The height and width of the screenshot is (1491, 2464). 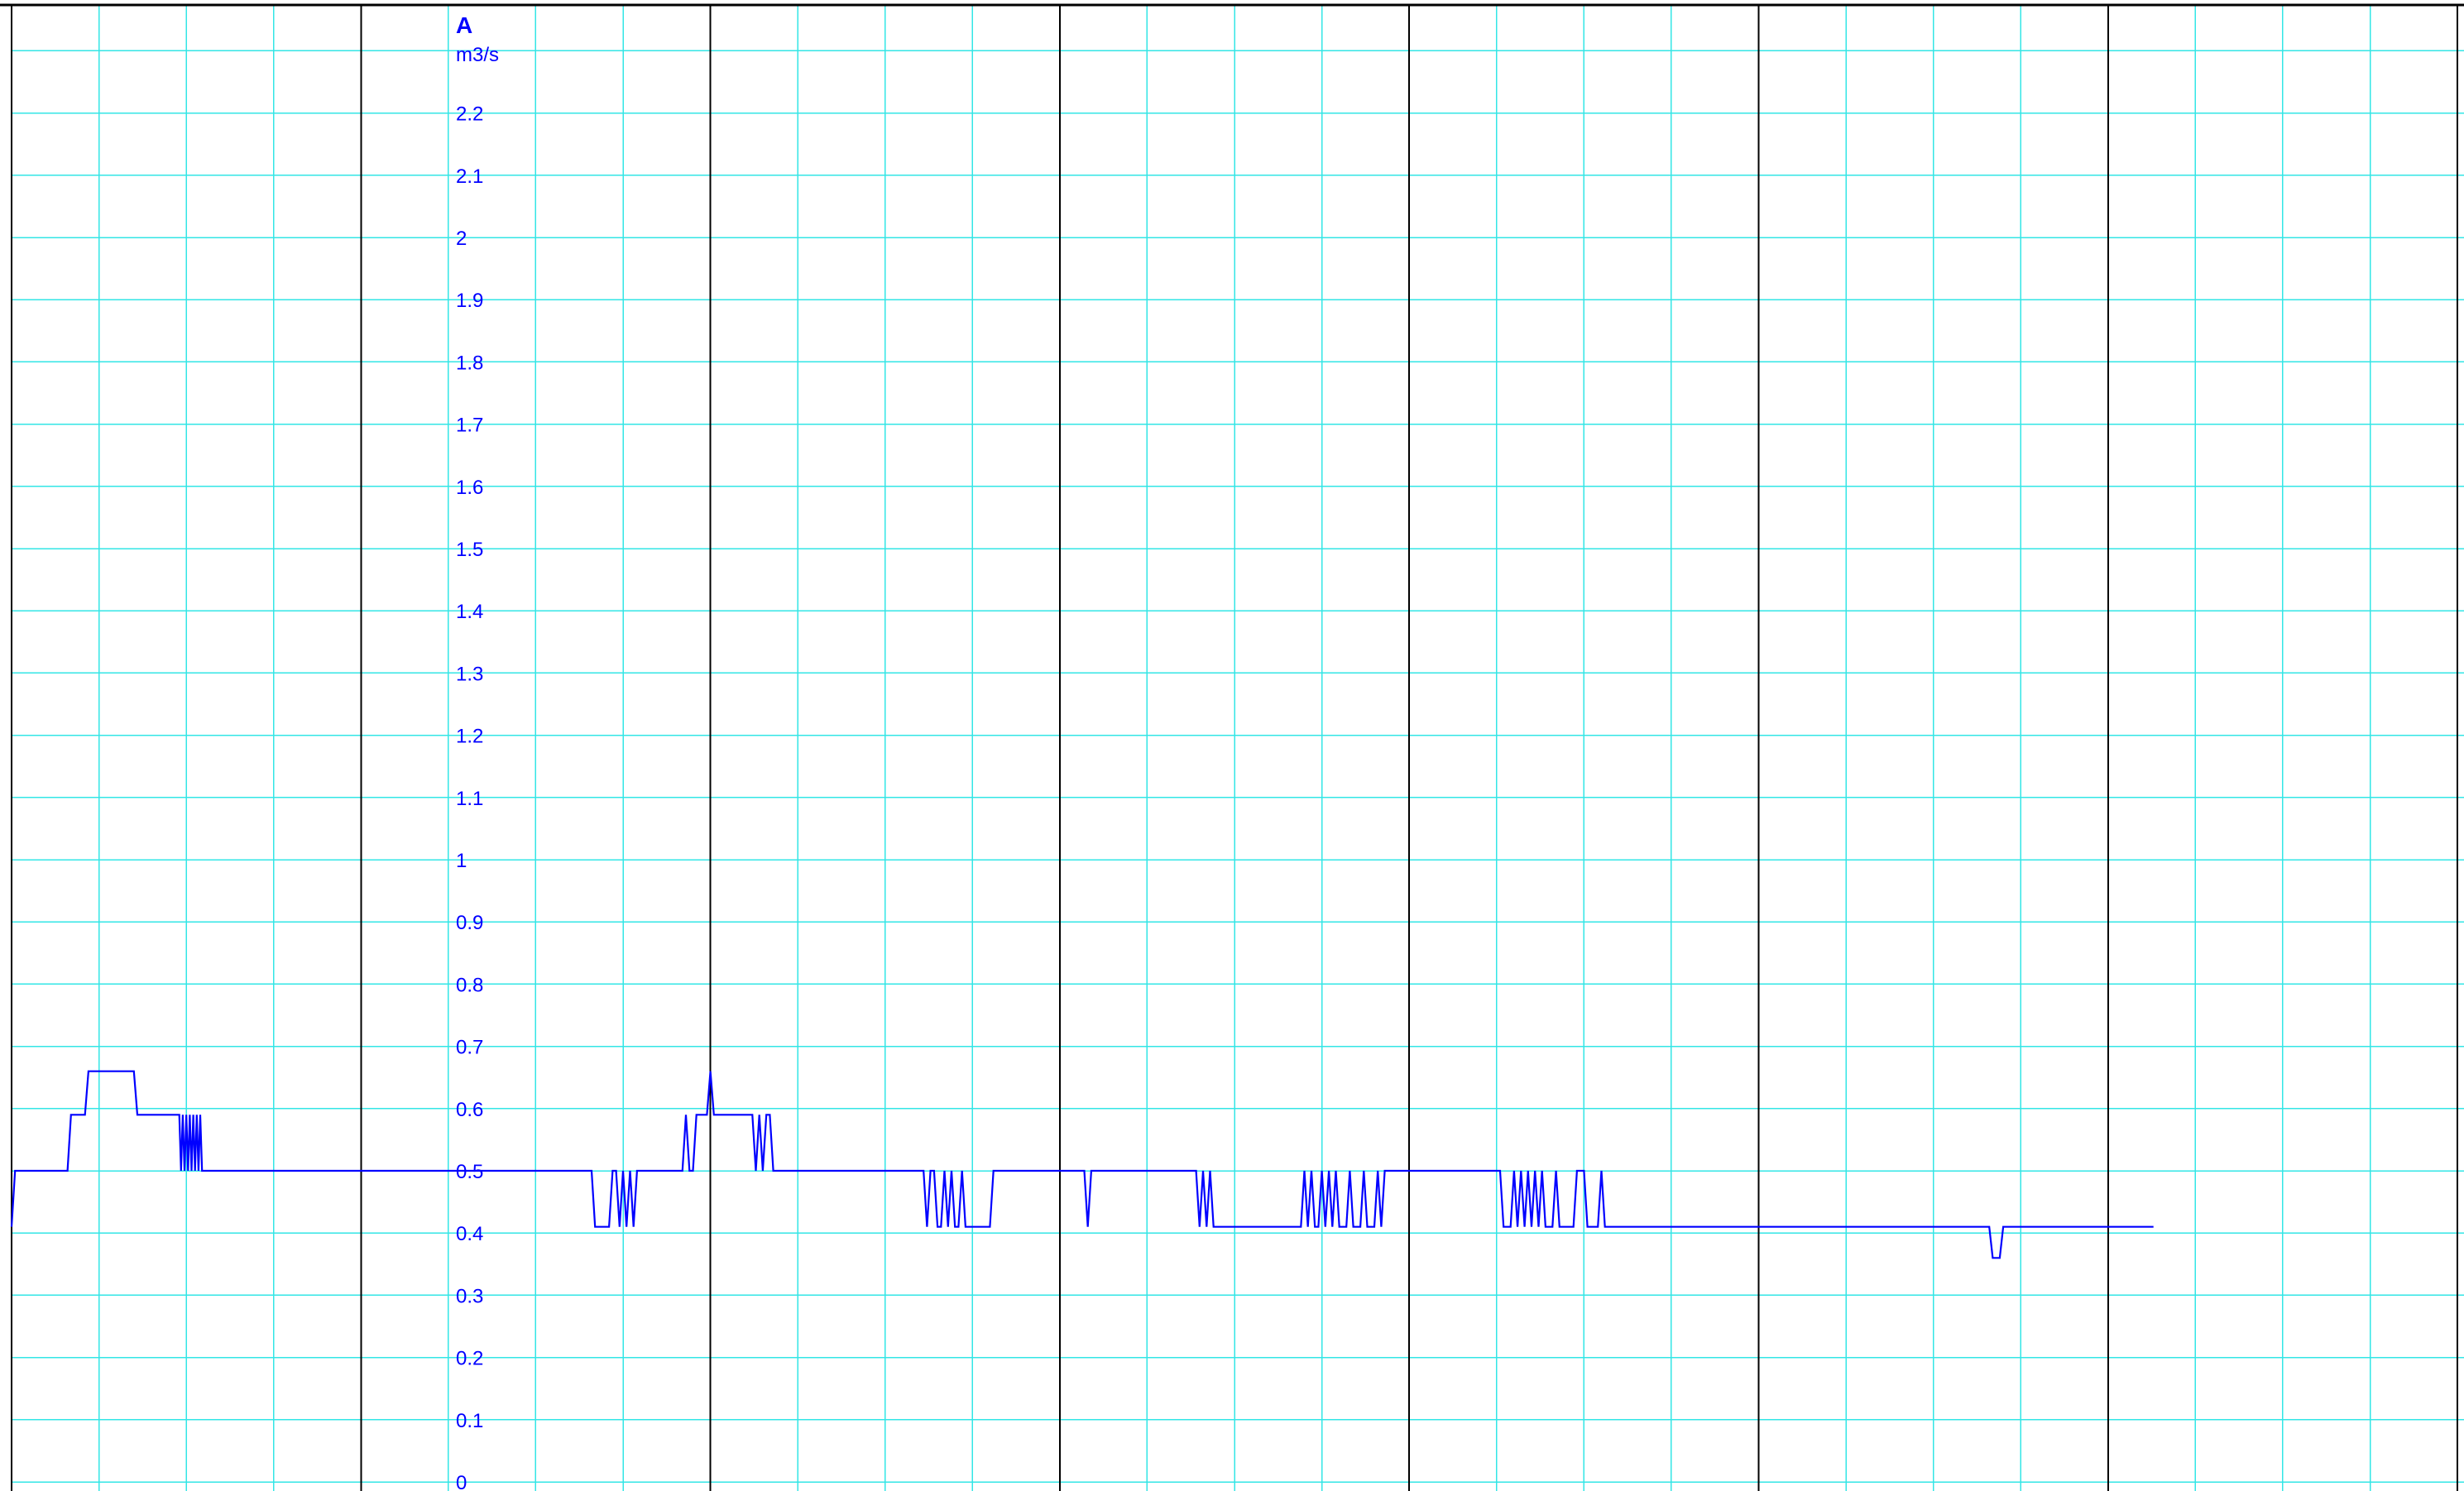 What do you see at coordinates (469, 612) in the screenshot?
I see `y-tick-label: 1.4` at bounding box center [469, 612].